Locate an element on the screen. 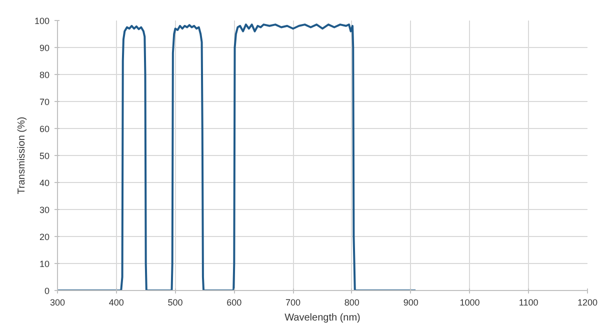 The height and width of the screenshot is (328, 600). y-tick-label: 100 is located at coordinates (42, 21).